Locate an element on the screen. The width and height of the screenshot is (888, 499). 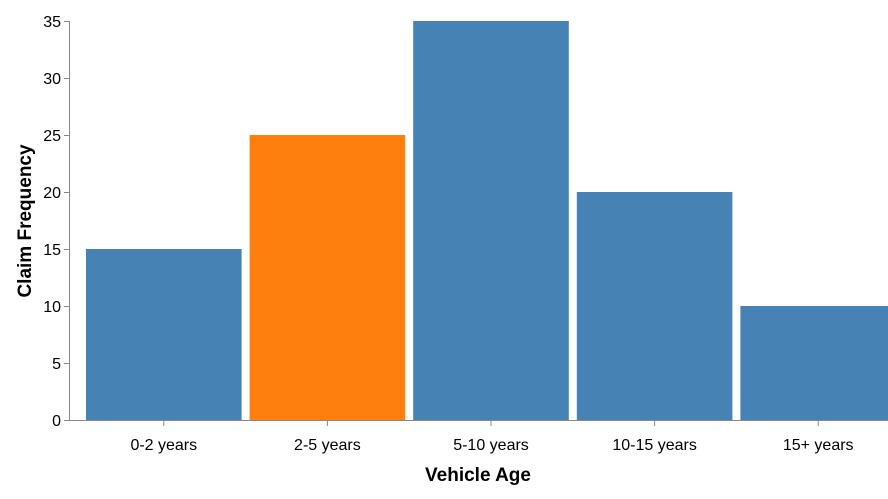
y-tick-label: 25 is located at coordinates (52, 136).